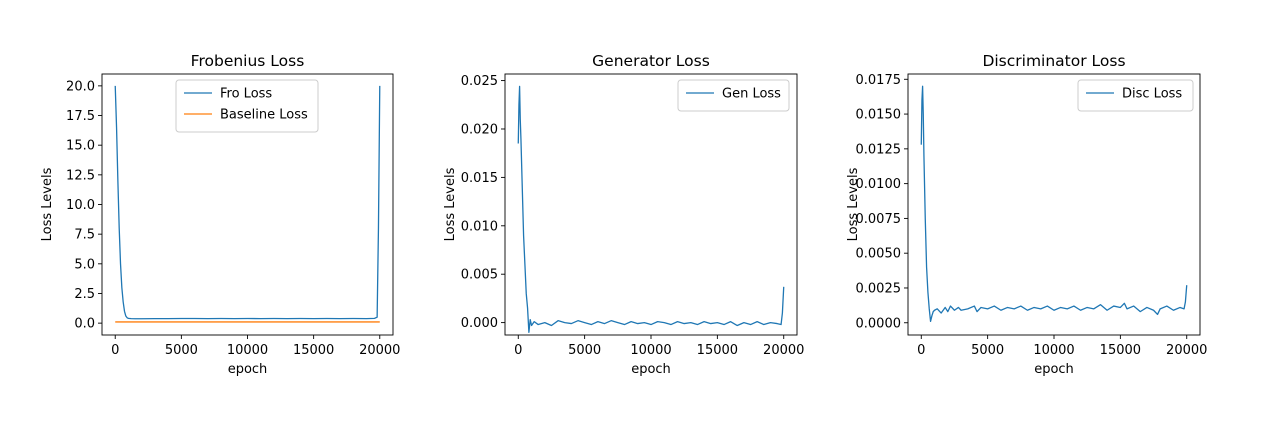 This screenshot has height=426, width=1280. Describe the element at coordinates (479, 129) in the screenshot. I see `y-tick-label: 0.020` at that location.